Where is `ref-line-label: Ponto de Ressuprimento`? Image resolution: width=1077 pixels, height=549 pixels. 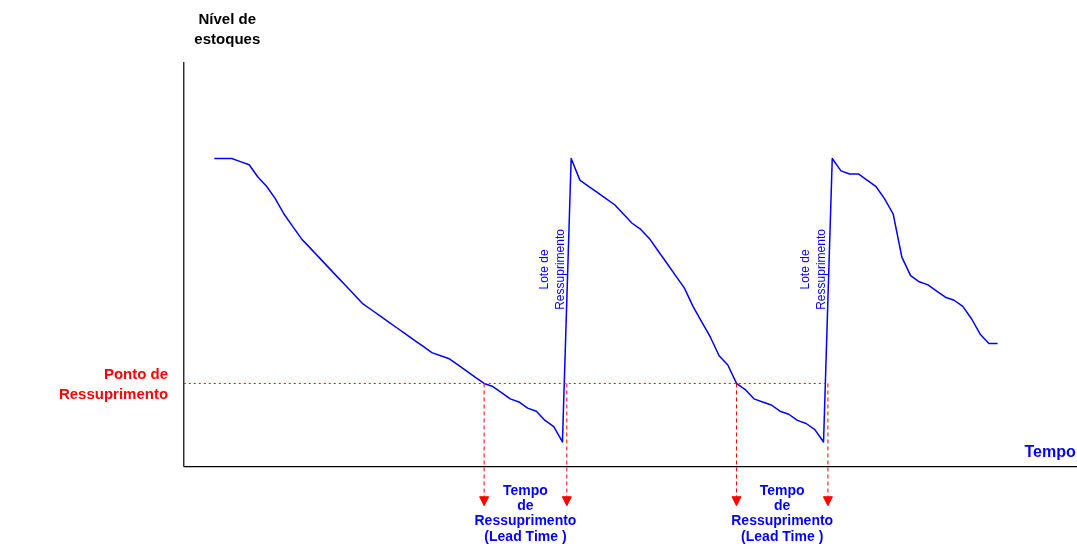
ref-line-label: Ponto de Ressuprimento is located at coordinates (113, 383).